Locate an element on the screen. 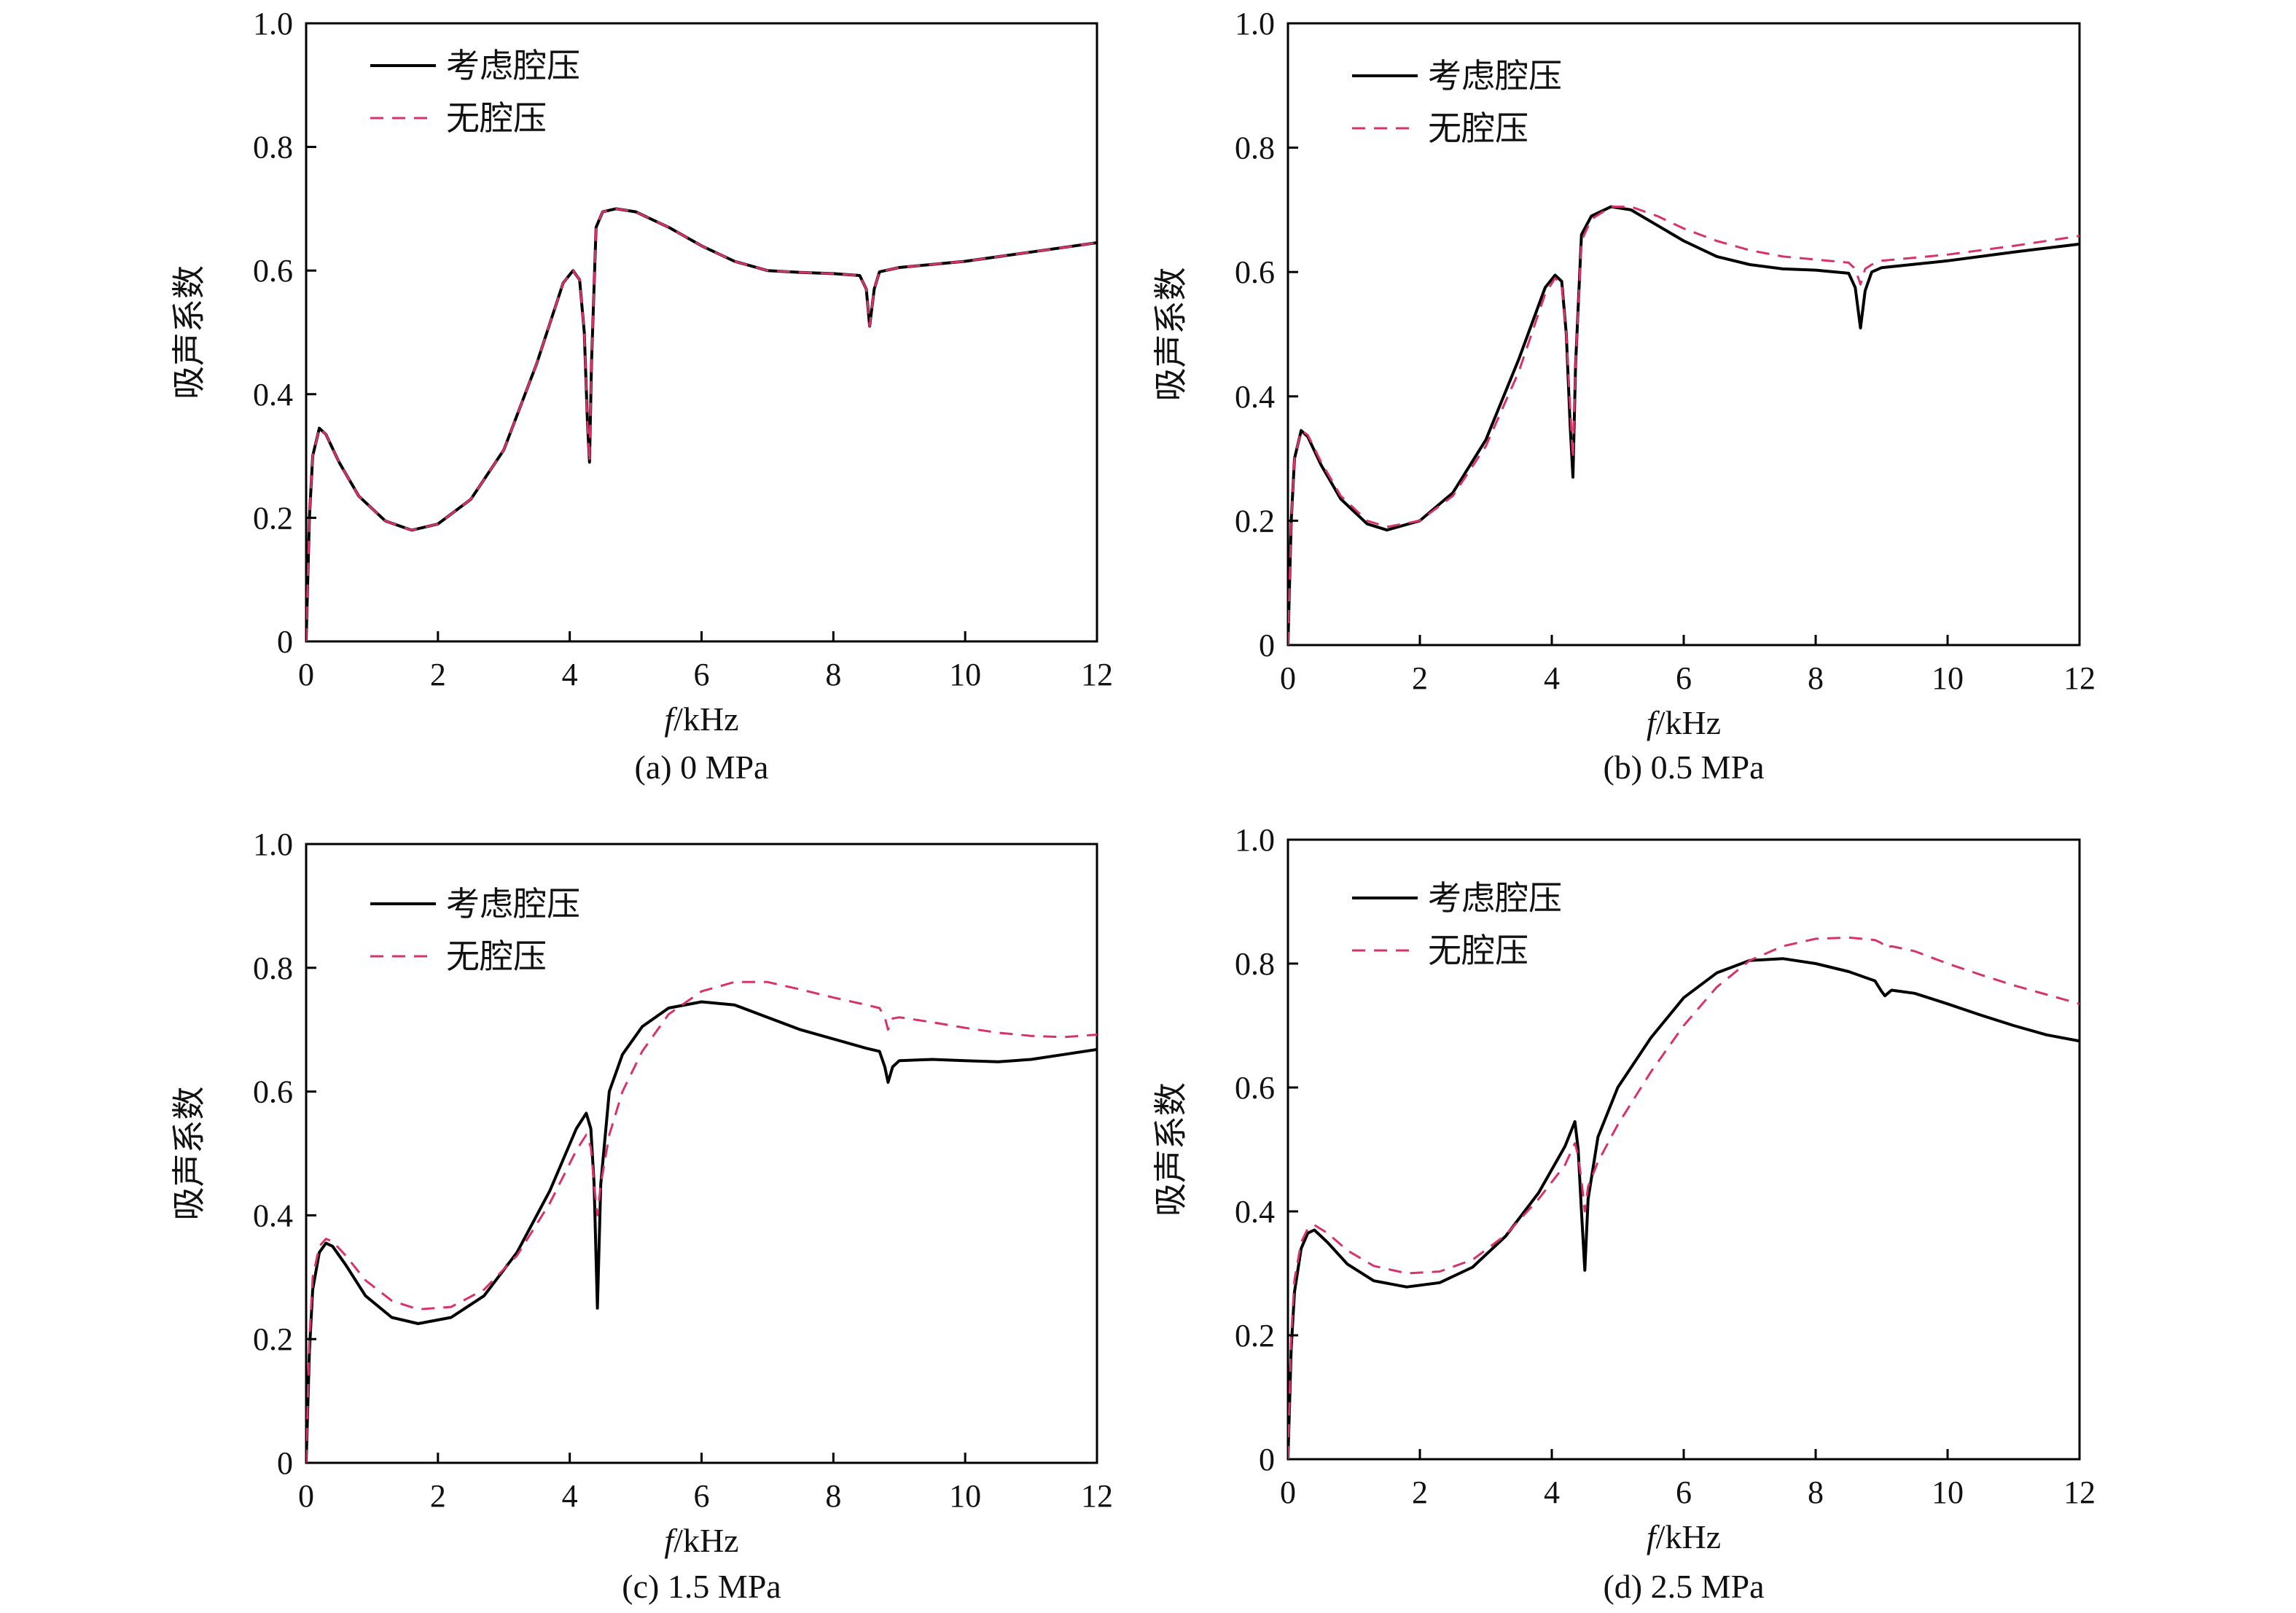 This screenshot has width=2296, height=1613. subplot-caption: (a) 0 MPa is located at coordinates (702, 767).